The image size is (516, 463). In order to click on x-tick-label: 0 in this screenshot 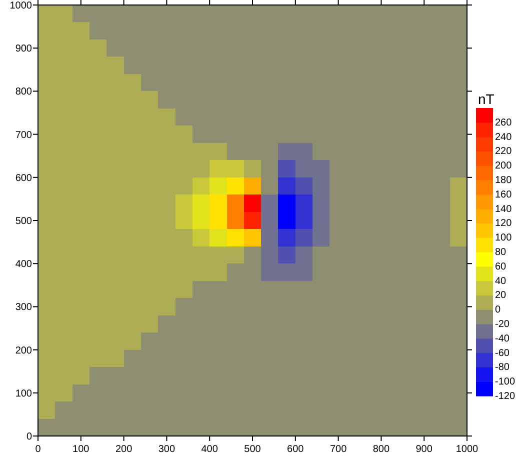, I will do `click(38, 449)`.